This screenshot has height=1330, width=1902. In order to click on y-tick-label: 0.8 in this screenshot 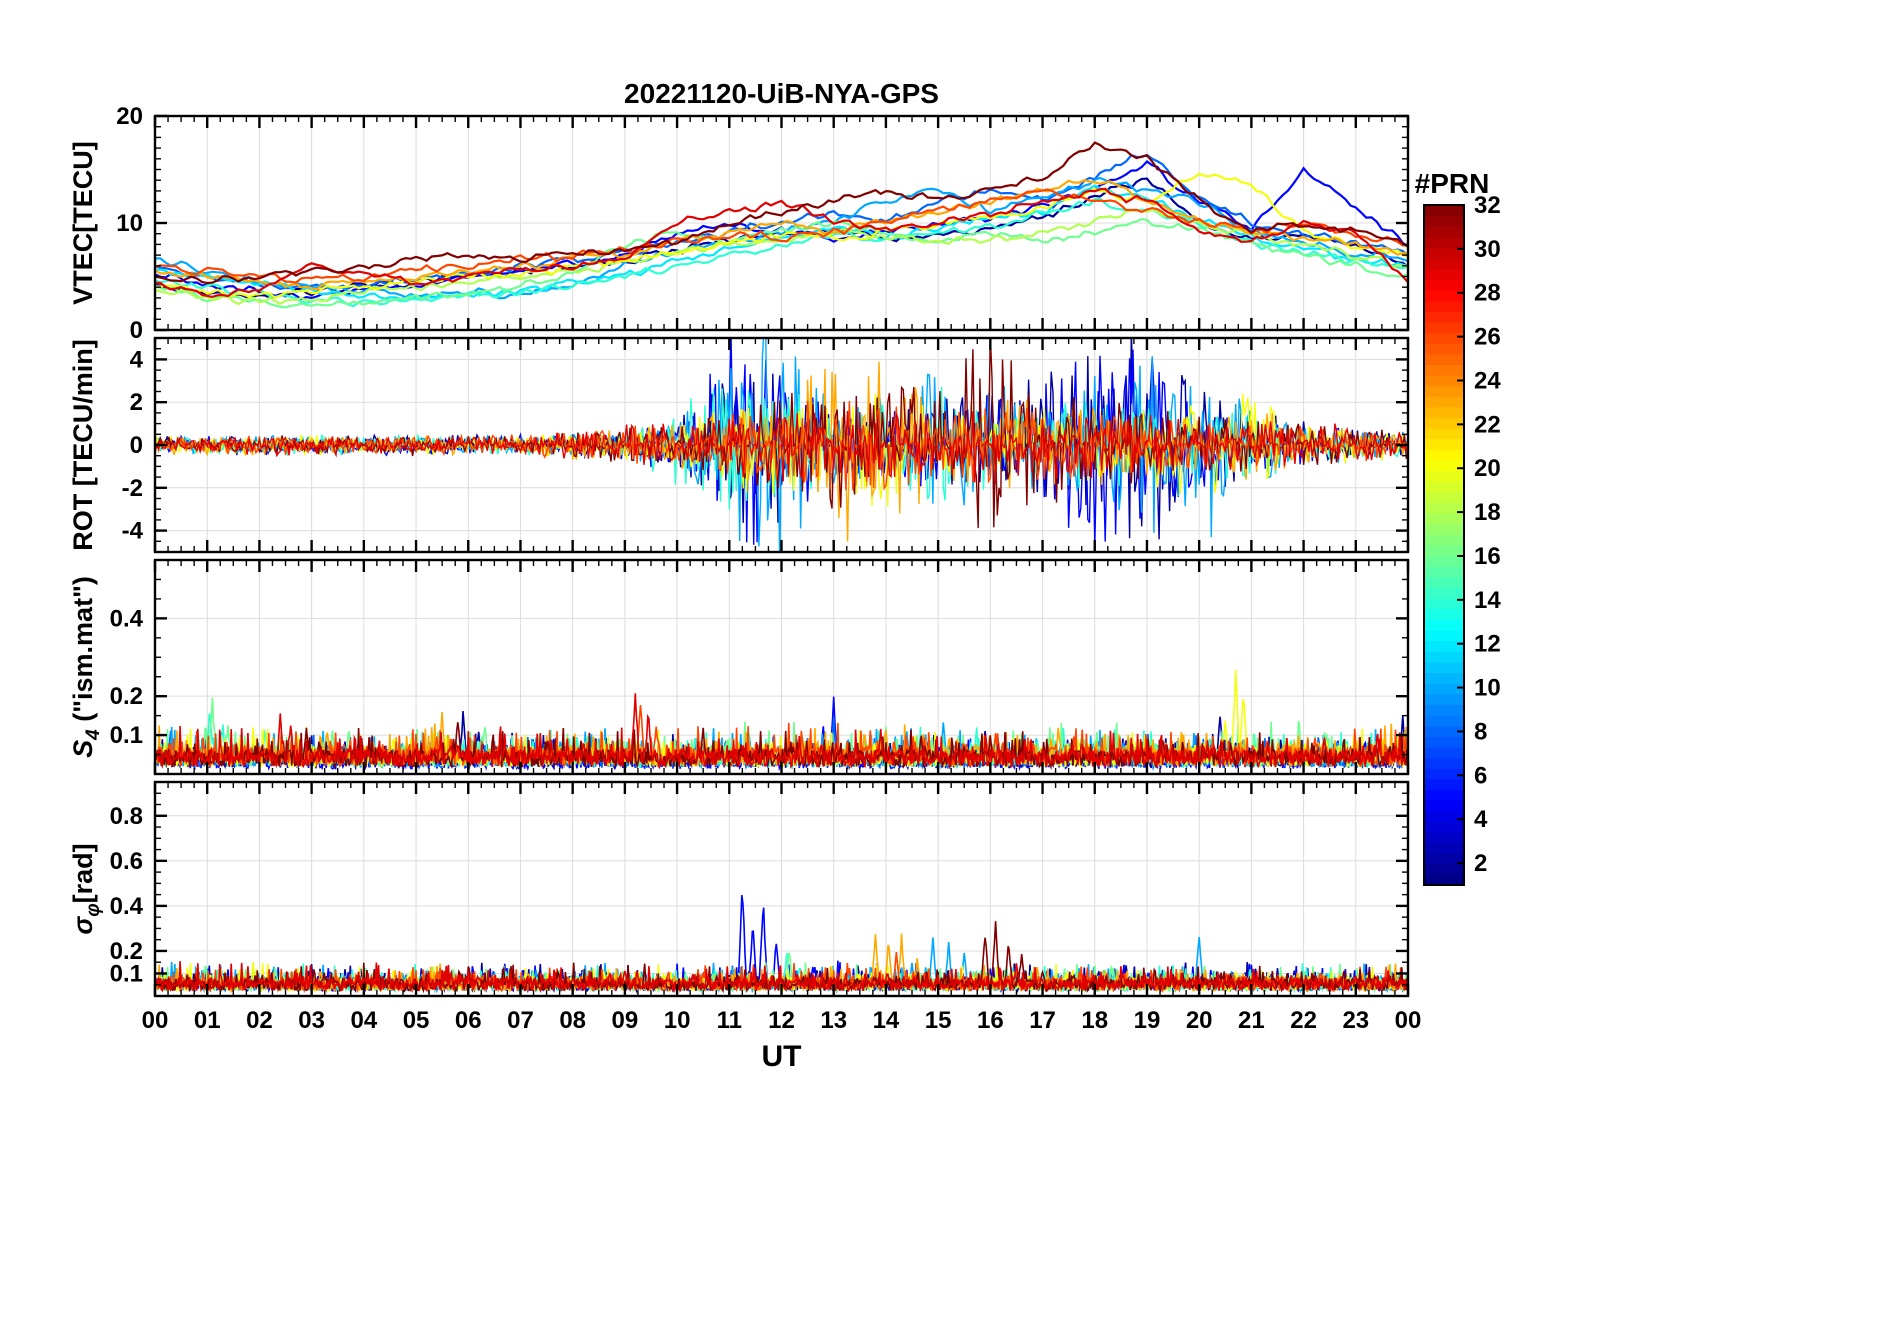, I will do `click(126, 816)`.